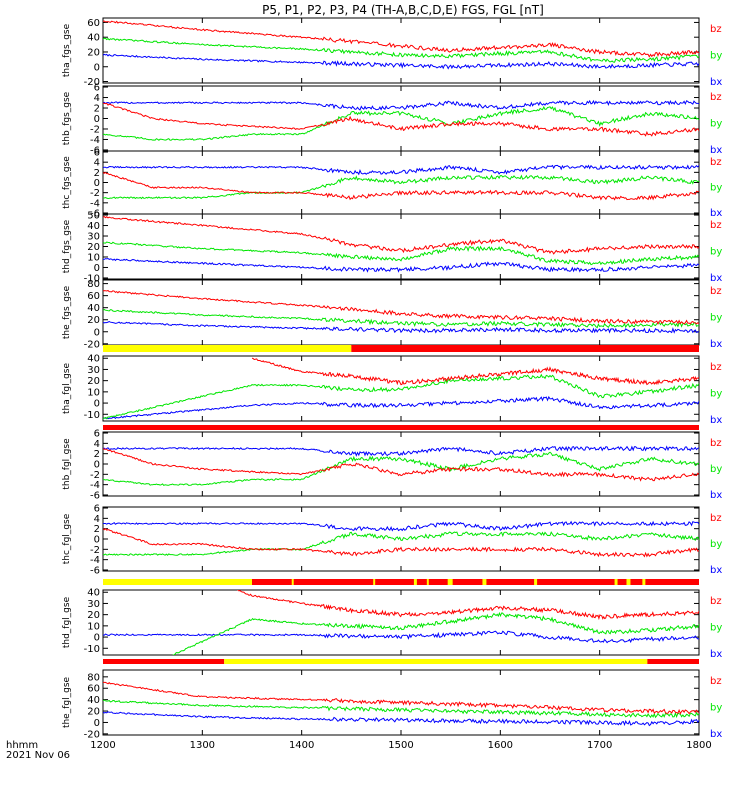 This screenshot has height=800, width=750. Describe the element at coordinates (202, 745) in the screenshot. I see `x-tick-label: 1300` at that location.